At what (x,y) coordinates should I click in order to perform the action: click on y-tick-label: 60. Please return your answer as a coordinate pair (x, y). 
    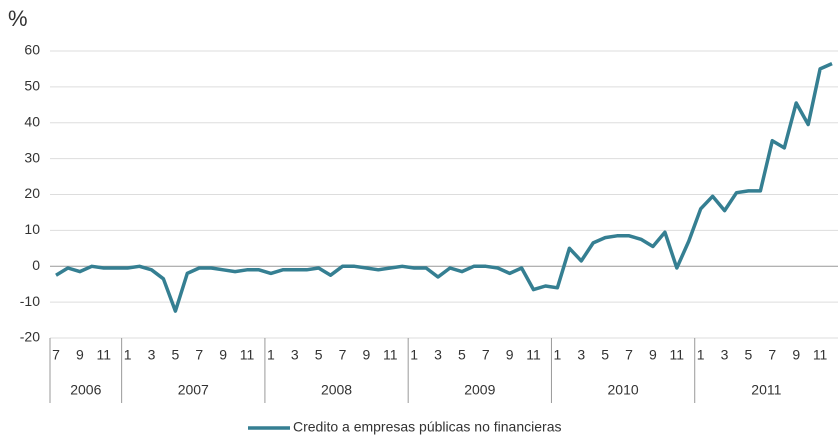
    Looking at the image, I should click on (32, 50).